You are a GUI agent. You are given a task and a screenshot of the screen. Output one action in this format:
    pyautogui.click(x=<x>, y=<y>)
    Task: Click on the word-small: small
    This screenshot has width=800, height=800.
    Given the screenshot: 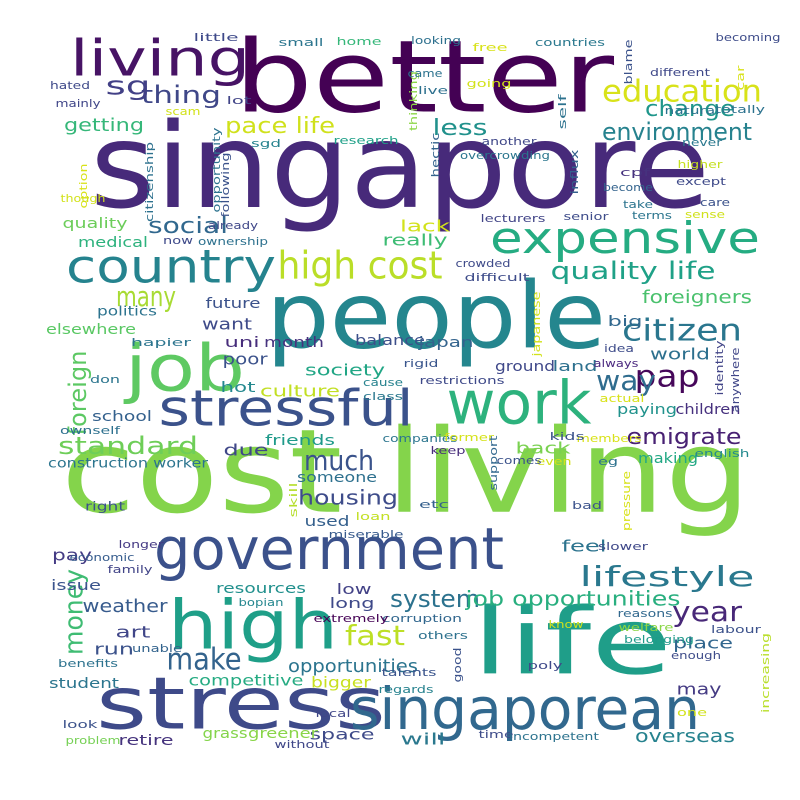 What is the action you would take?
    pyautogui.click(x=301, y=42)
    